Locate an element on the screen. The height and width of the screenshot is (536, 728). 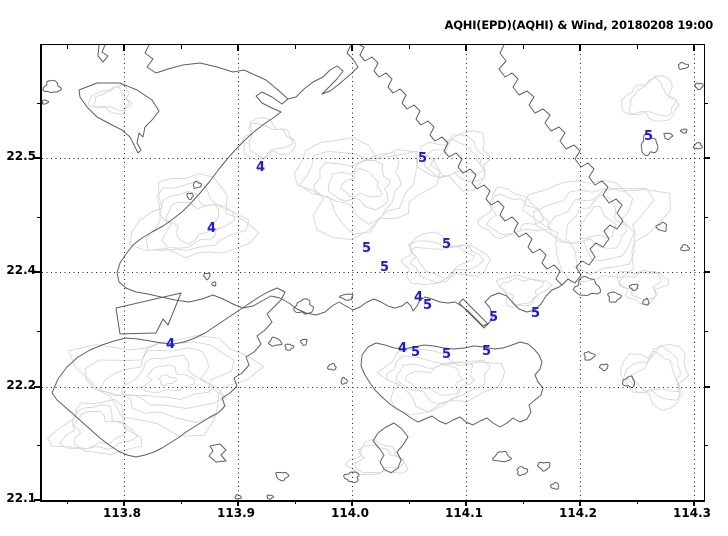
coastline-kai-tak-runway is located at coordinates (473, 313).